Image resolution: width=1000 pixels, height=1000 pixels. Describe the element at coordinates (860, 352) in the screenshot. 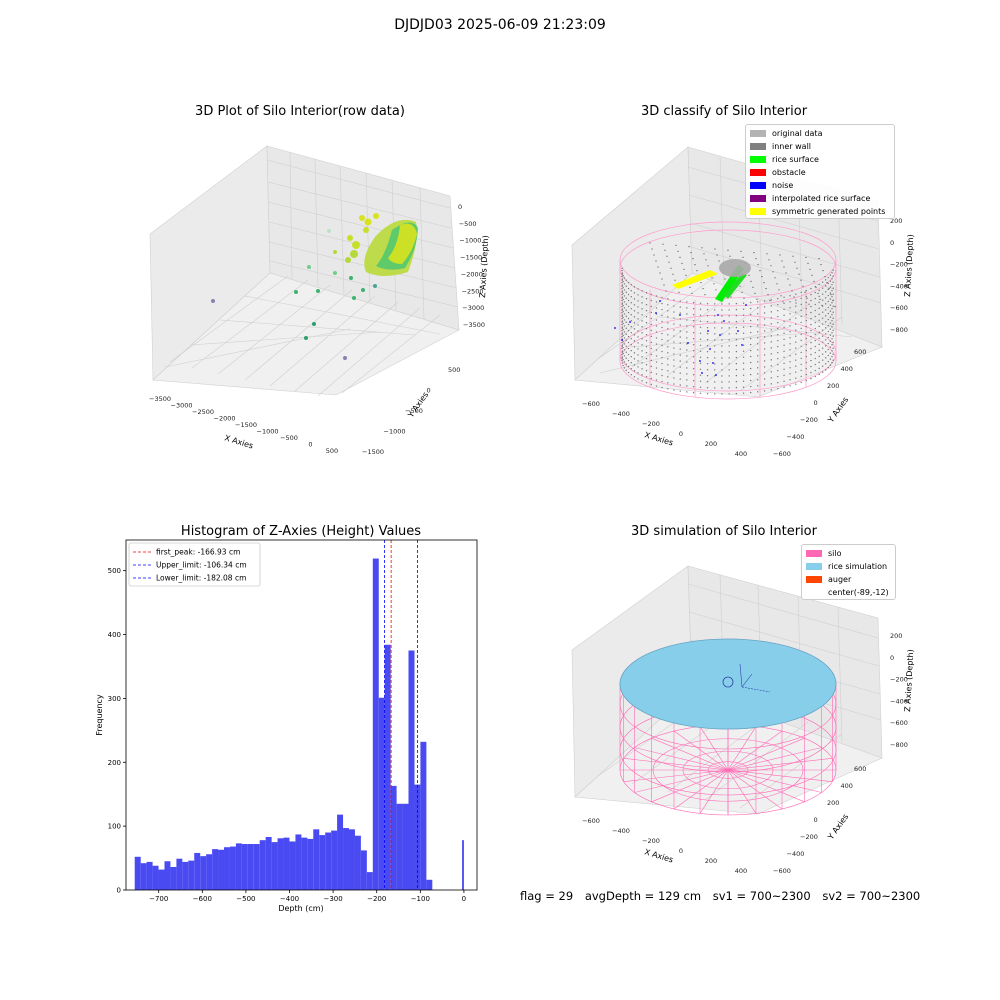

I see `y-tick-label: 600` at that location.